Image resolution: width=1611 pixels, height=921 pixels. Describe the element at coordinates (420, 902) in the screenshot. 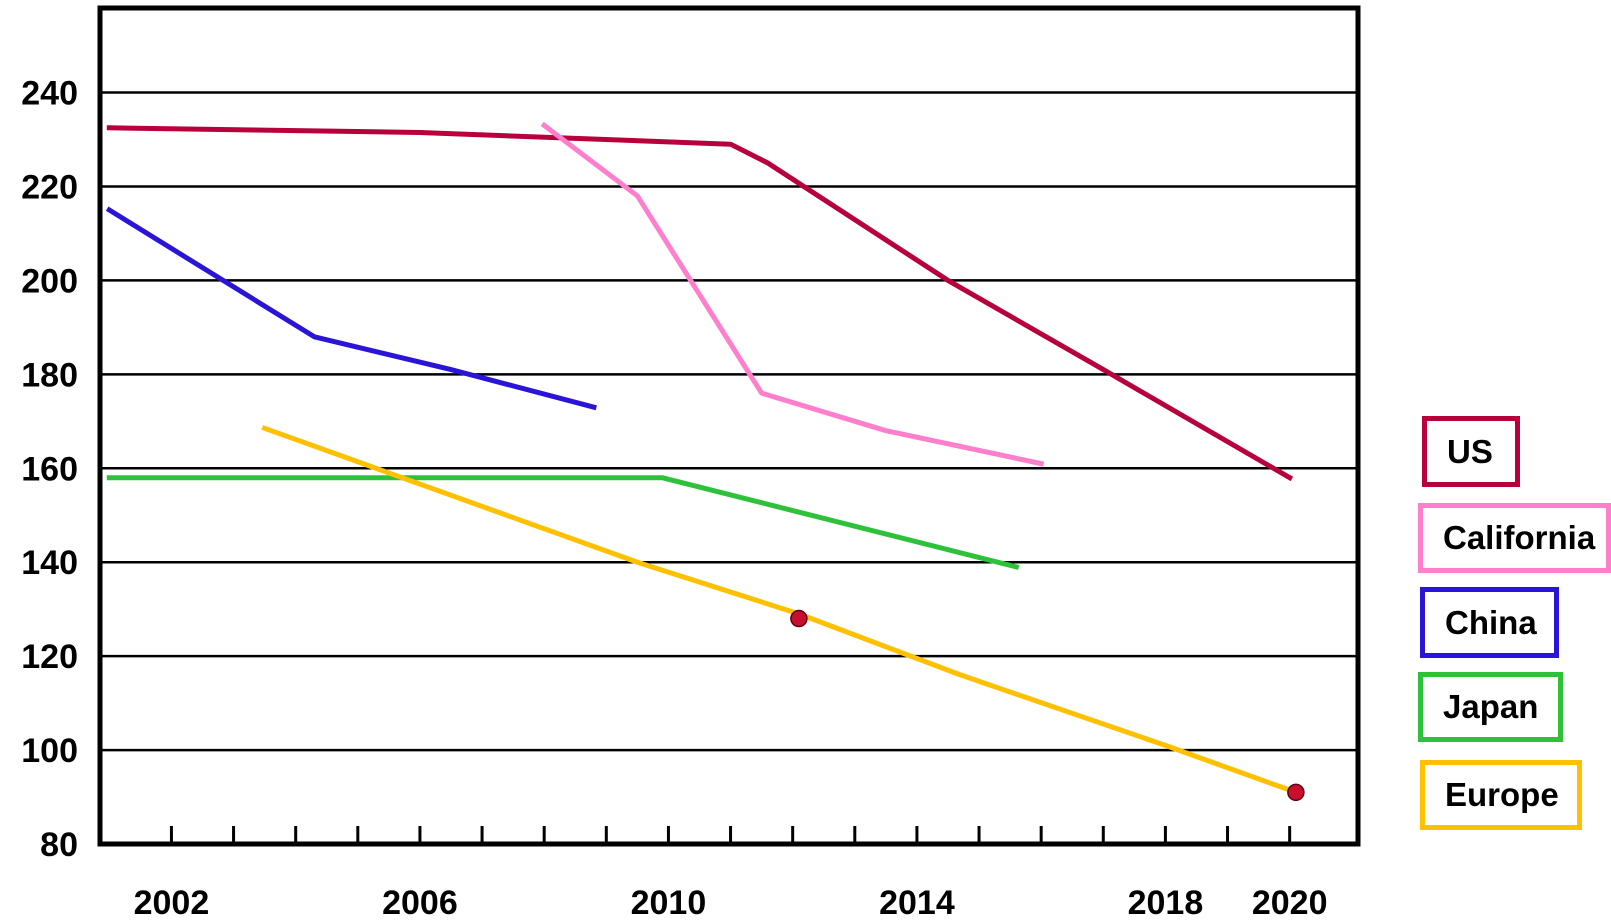

I see `x-tick-label: 2006` at that location.